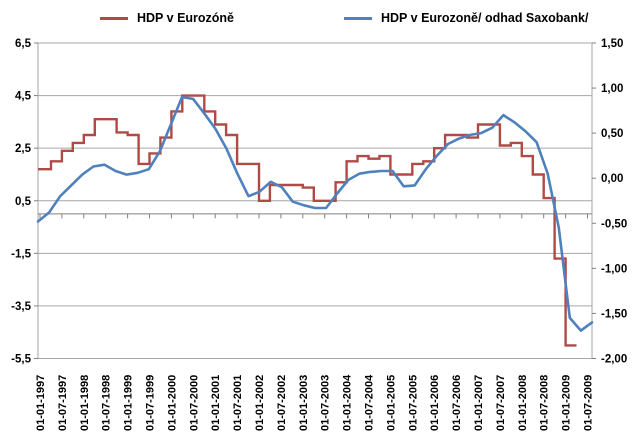 Image resolution: width=640 pixels, height=435 pixels. Describe the element at coordinates (151, 403) in the screenshot. I see `x-axis-label: 01-07-1999` at that location.